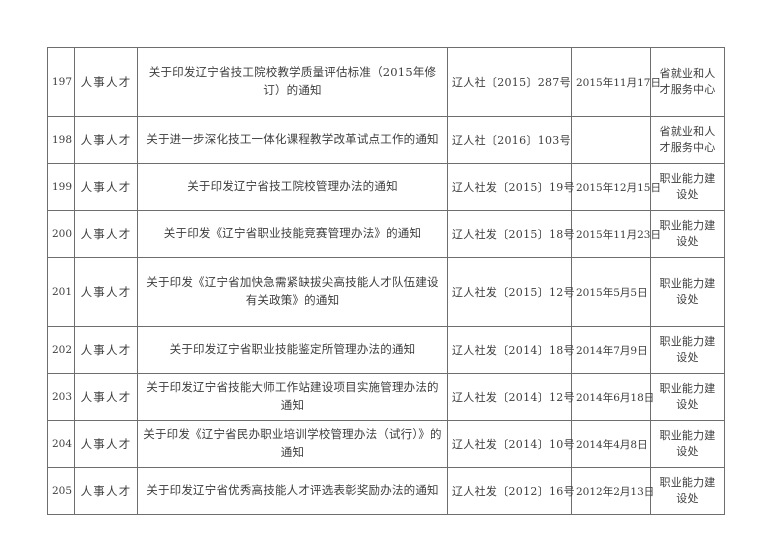 Image resolution: width=777 pixels, height=550 pixels. I want to click on cell-seq: 201, so click(61, 292).